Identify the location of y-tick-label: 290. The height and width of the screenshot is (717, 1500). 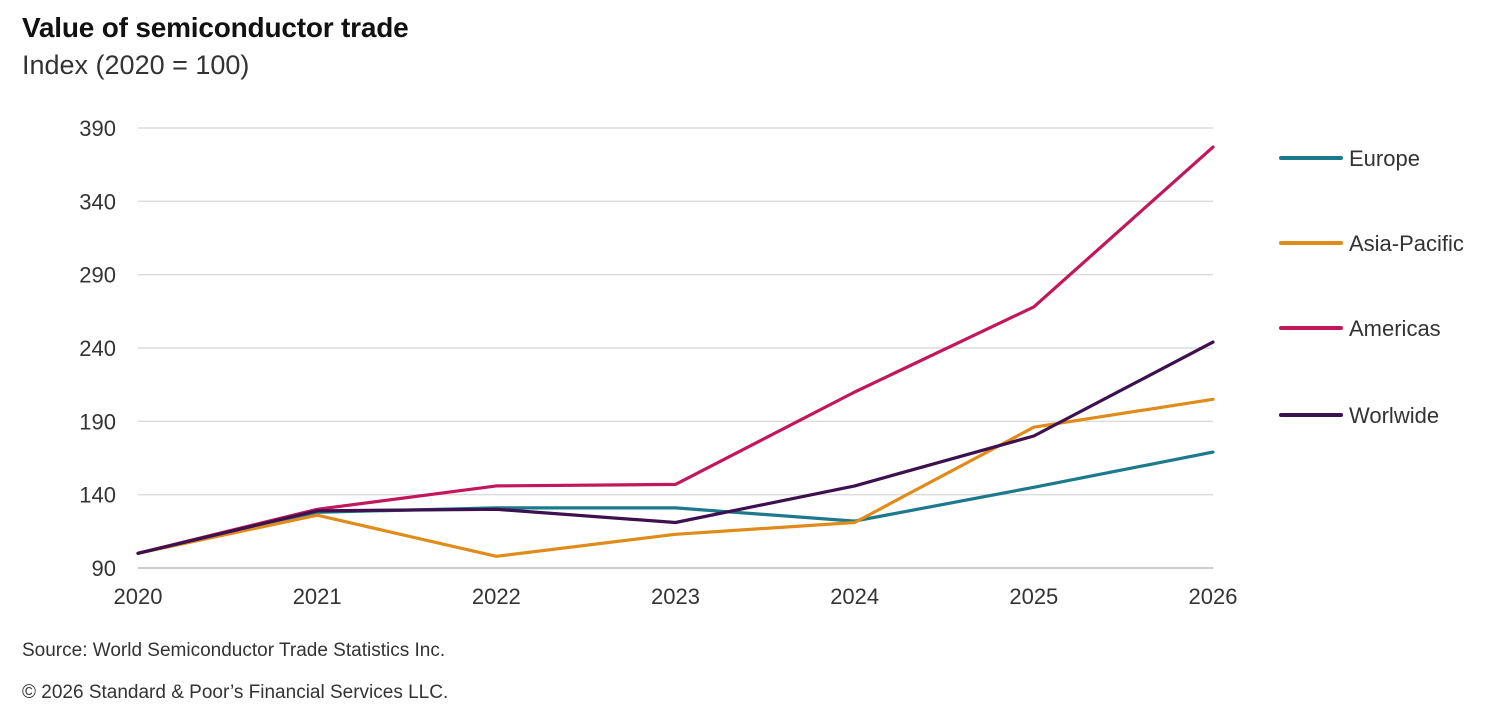
(97, 275).